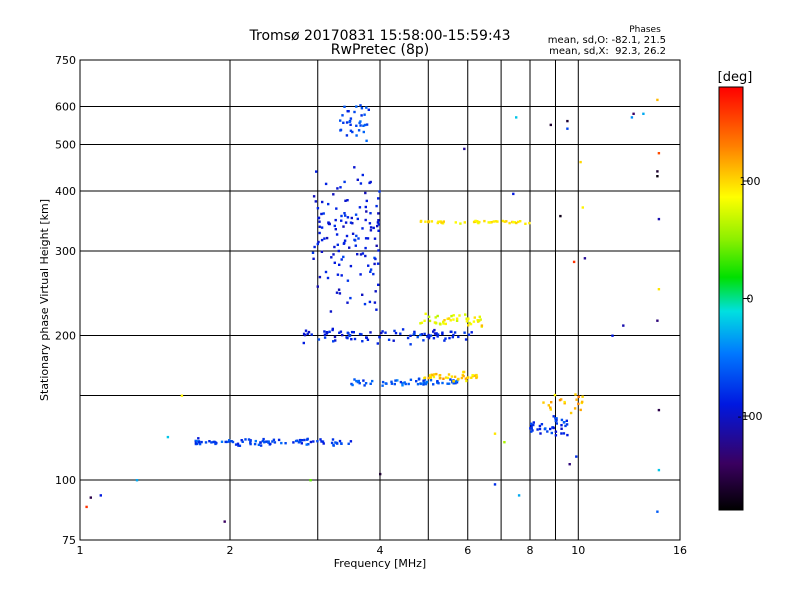 Image resolution: width=800 pixels, height=600 pixels. What do you see at coordinates (380, 50) in the screenshot?
I see `chart-subtitle: RwPretec (8p)` at bounding box center [380, 50].